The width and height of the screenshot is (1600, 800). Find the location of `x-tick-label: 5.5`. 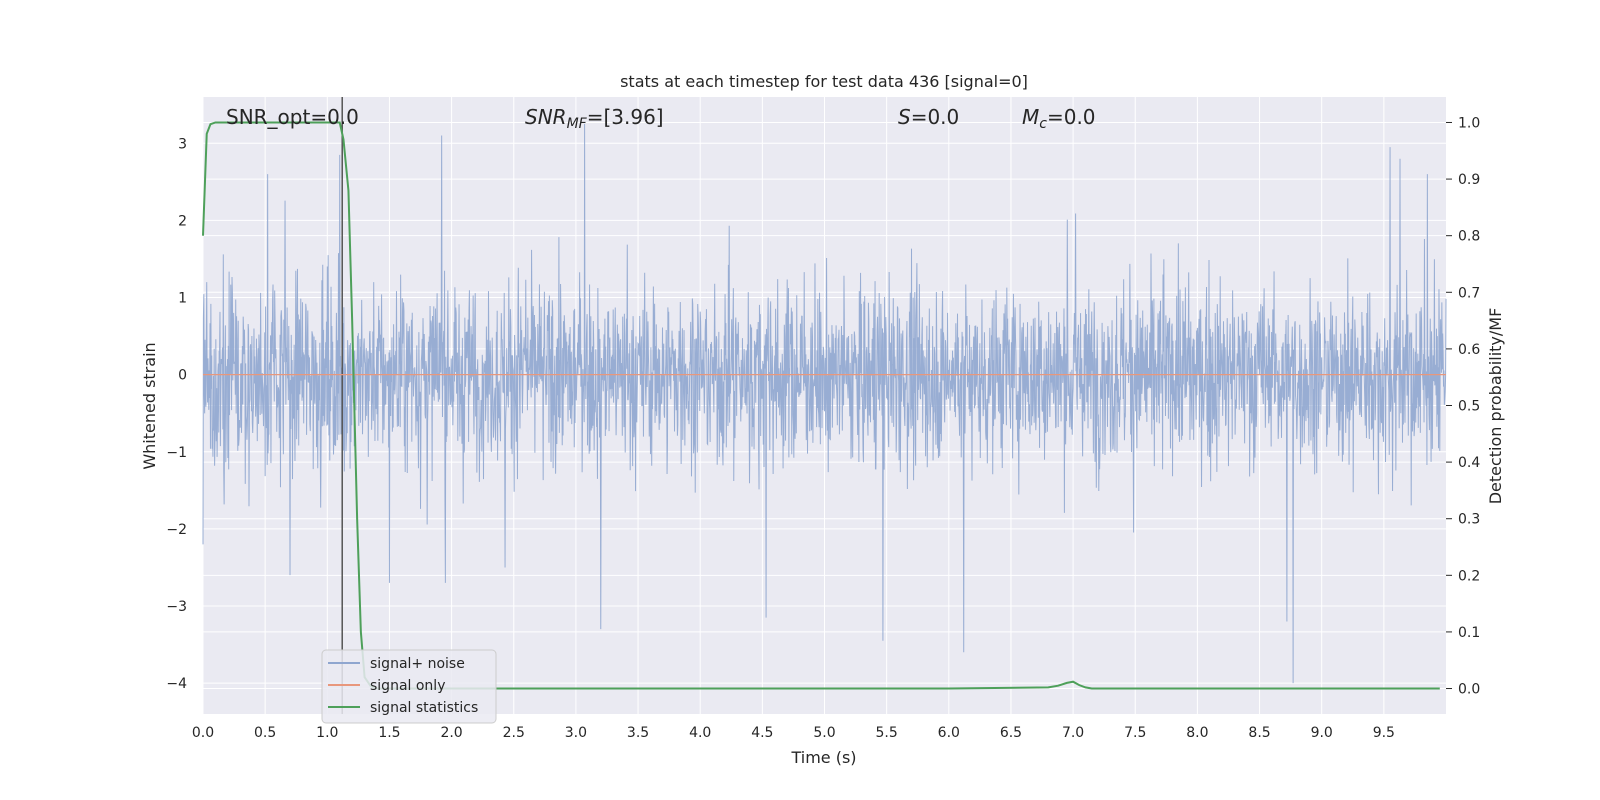

x-tick-label: 5.5 is located at coordinates (887, 733).